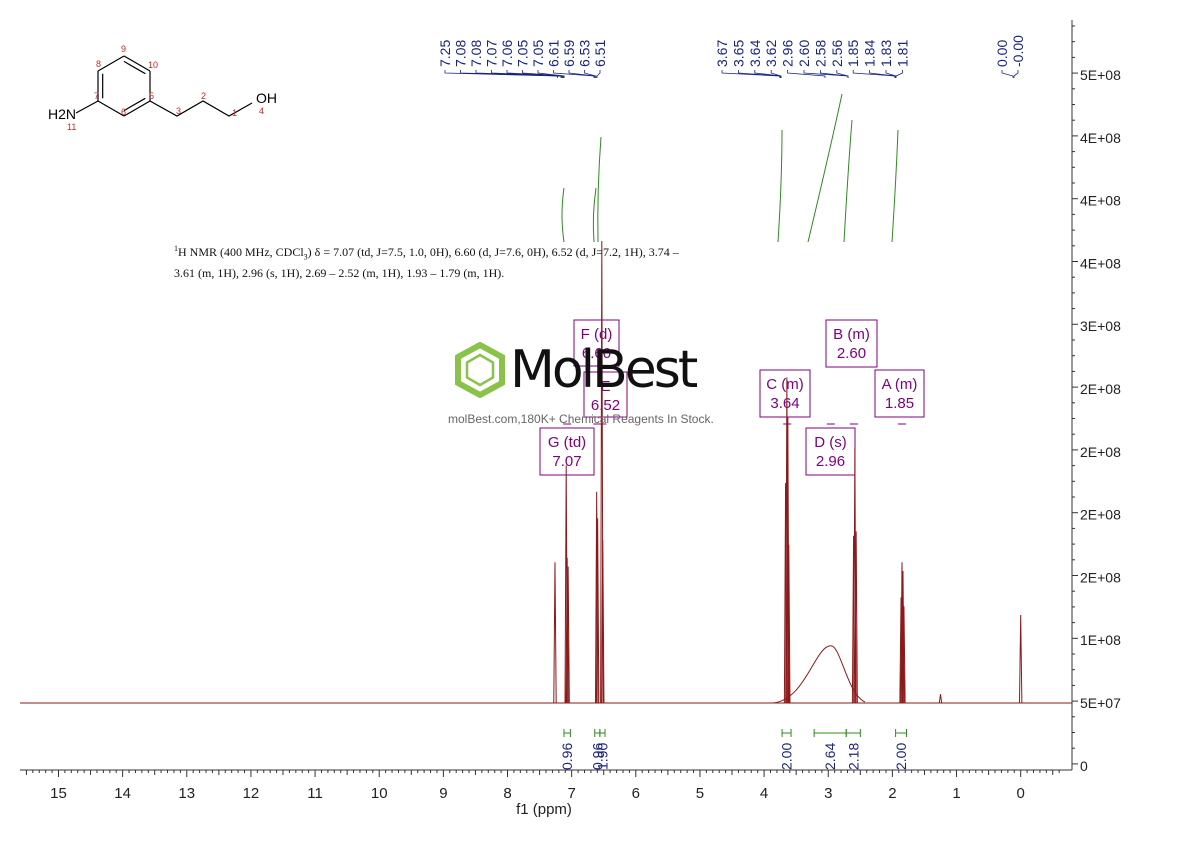 The image size is (1190, 841). What do you see at coordinates (901, 756) in the screenshot?
I see `integral-value: 2.00` at bounding box center [901, 756].